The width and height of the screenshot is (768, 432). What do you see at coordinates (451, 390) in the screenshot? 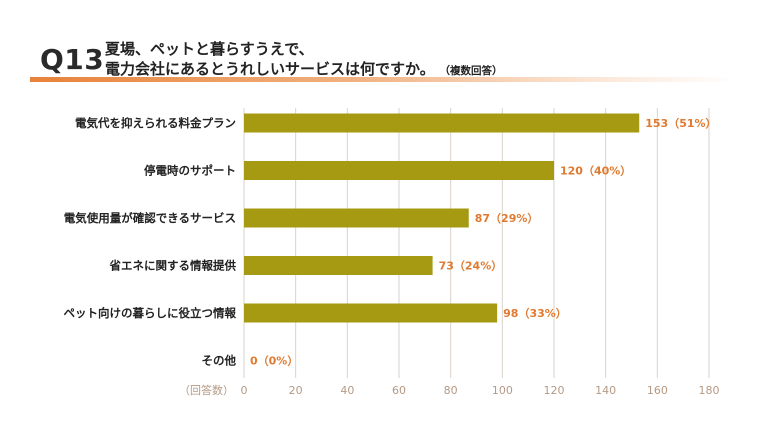
I see `x-tick-label: 80` at bounding box center [451, 390].